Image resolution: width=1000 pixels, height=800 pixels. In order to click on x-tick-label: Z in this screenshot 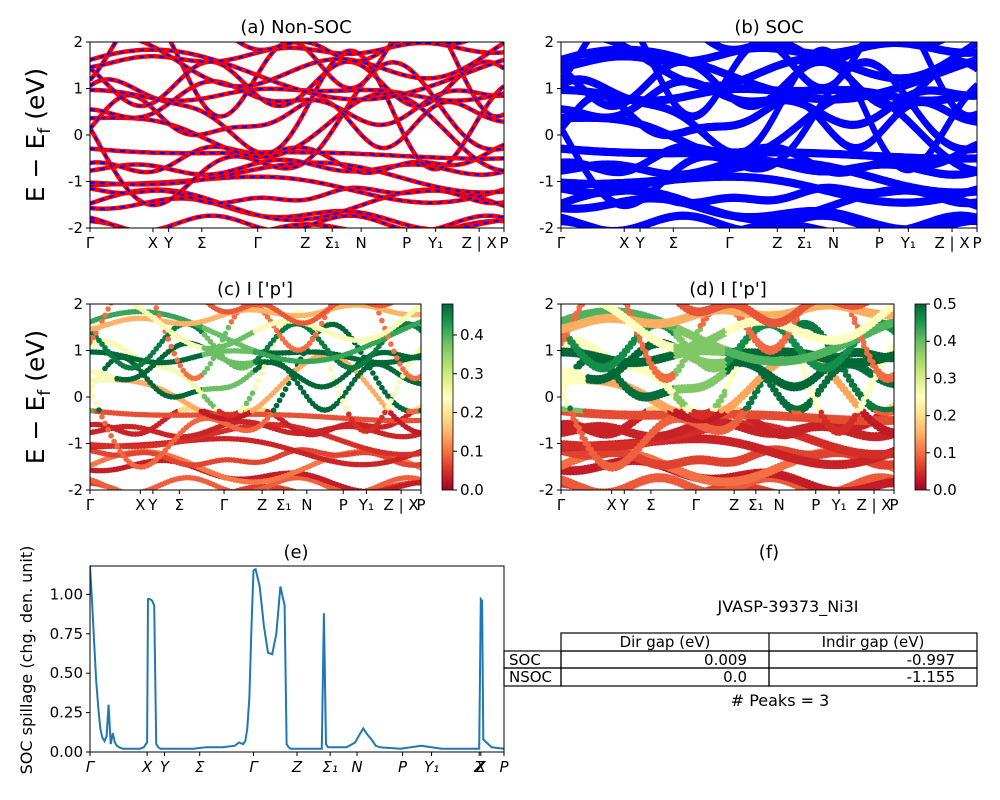, I will do `click(777, 243)`.